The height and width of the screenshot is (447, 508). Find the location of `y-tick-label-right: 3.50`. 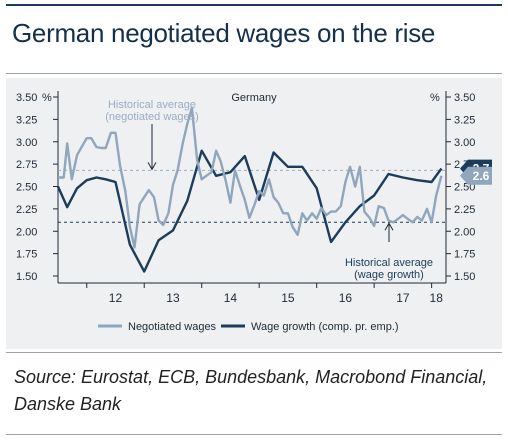

y-tick-label-right: 3.50 is located at coordinates (464, 98).